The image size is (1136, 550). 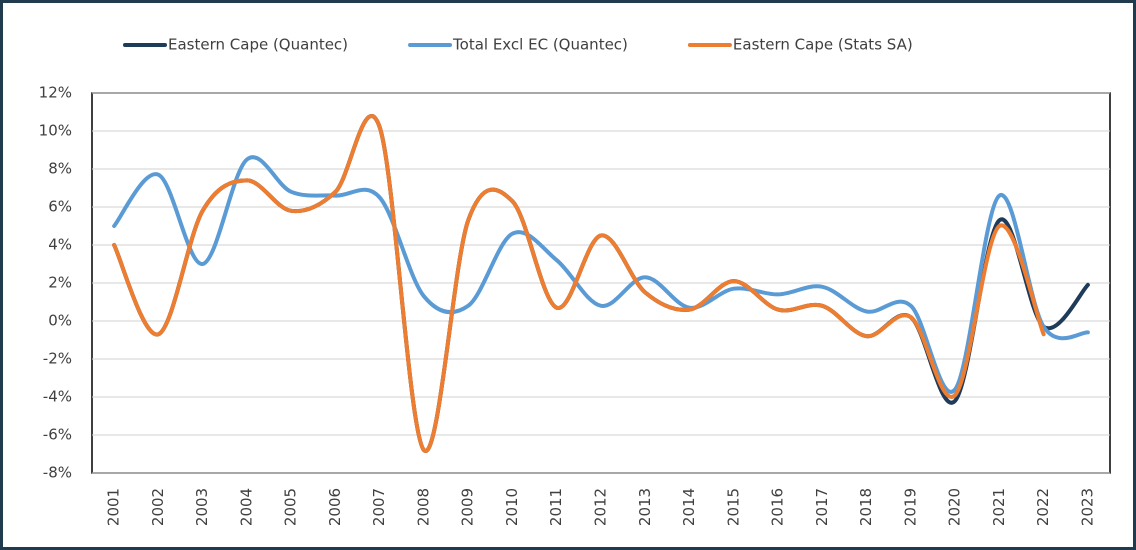 I want to click on x-tick-label: 2023, so click(x=1087, y=507).